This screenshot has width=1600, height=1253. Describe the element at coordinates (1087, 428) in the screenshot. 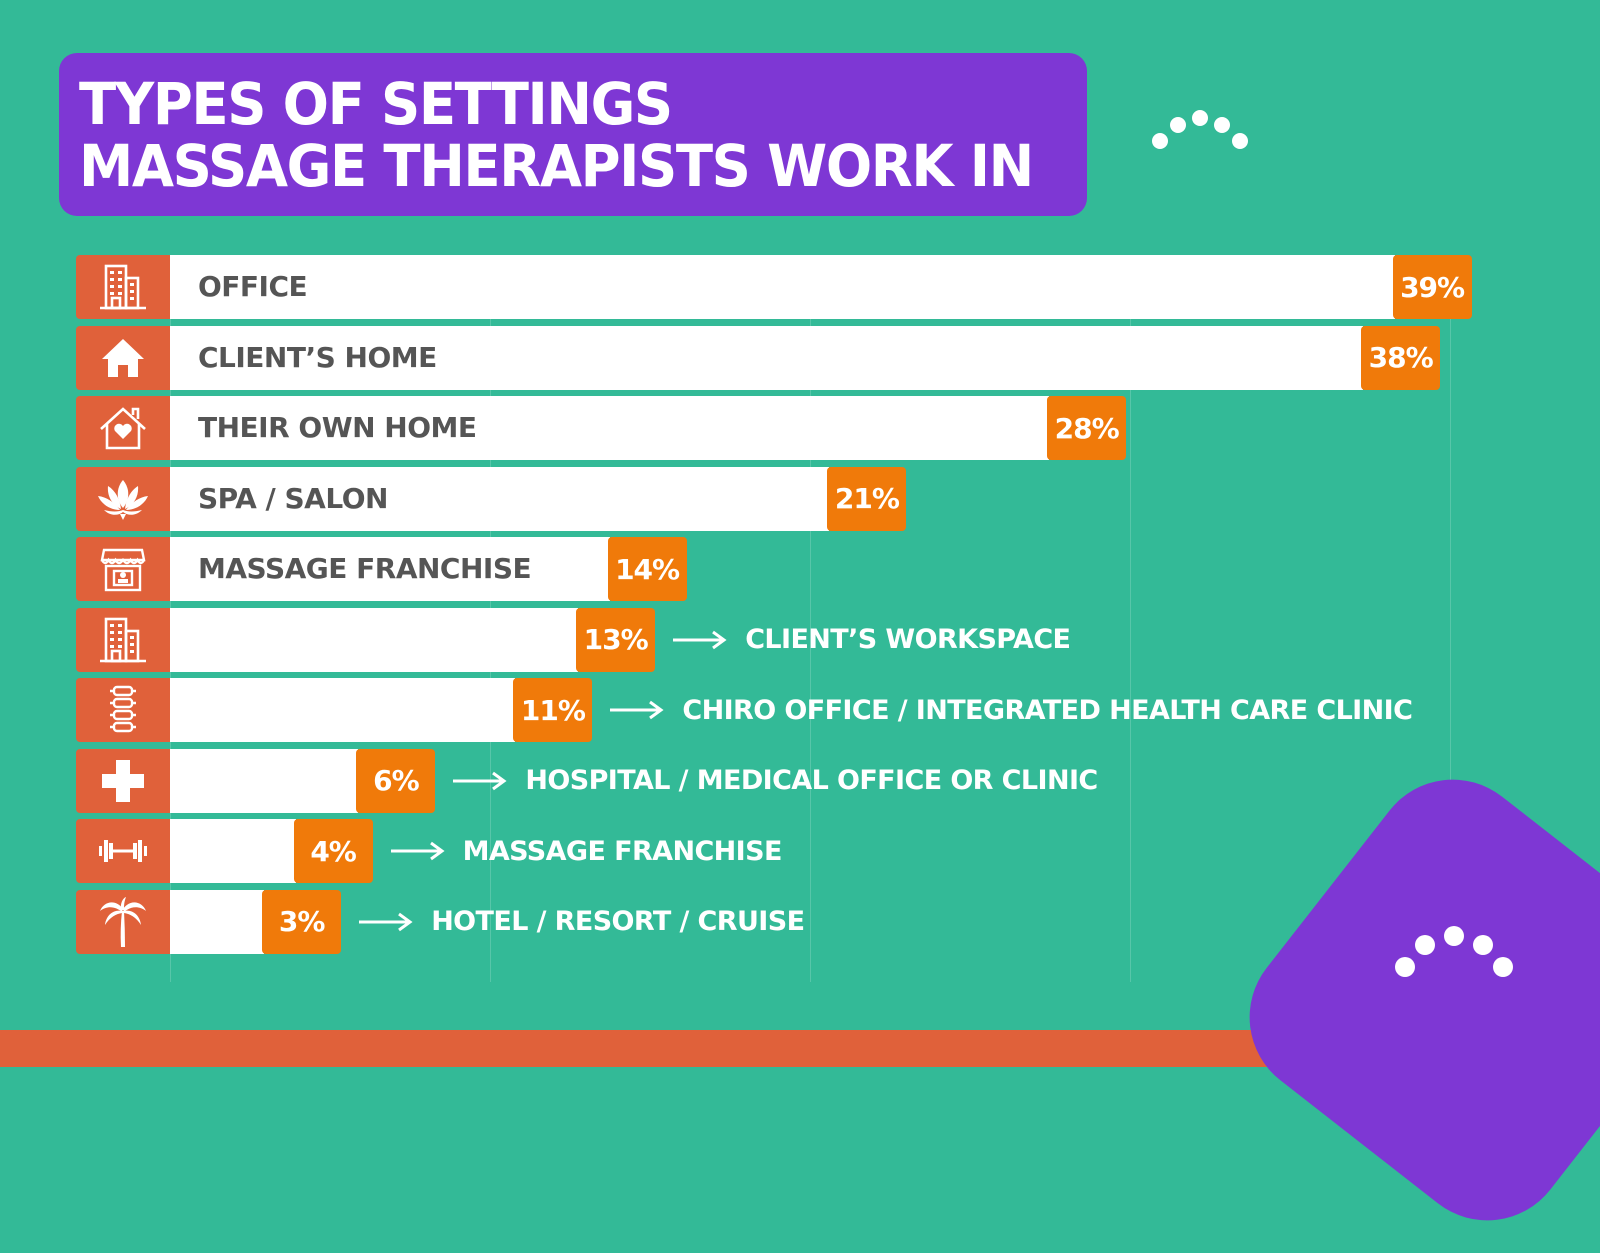

I see `value-badge: 28%` at that location.